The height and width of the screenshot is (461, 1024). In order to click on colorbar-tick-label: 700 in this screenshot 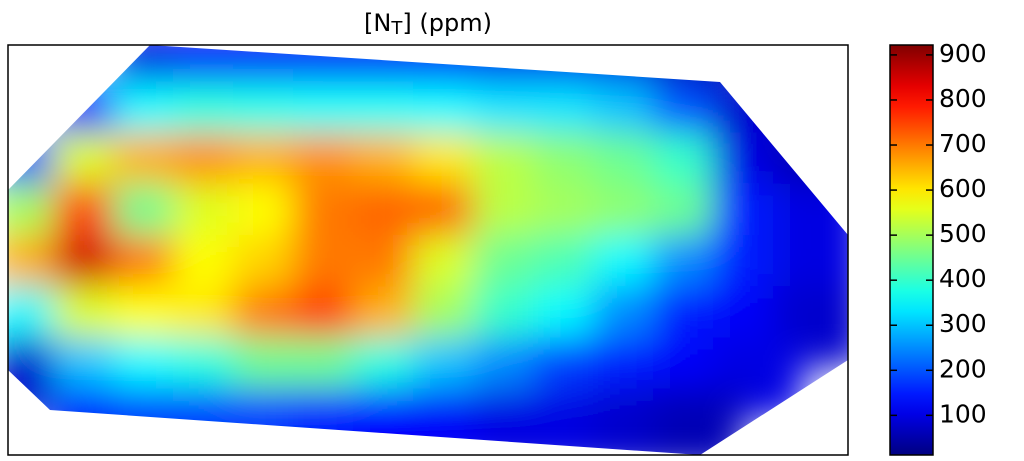, I will do `click(963, 143)`.